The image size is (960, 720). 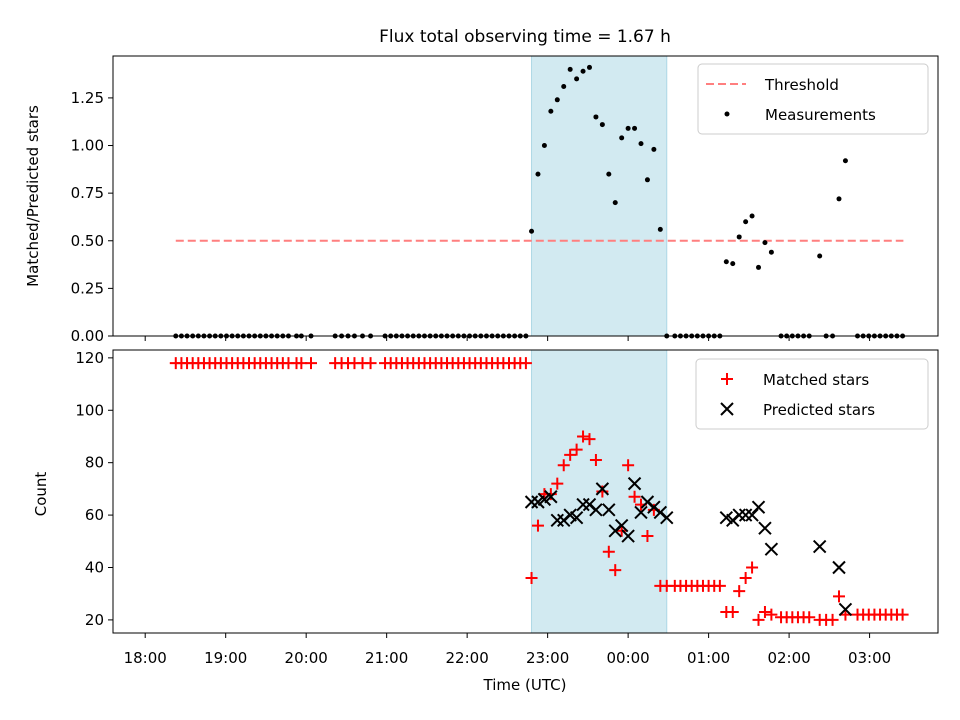 I want to click on y-tick-label: 60, so click(x=94, y=515).